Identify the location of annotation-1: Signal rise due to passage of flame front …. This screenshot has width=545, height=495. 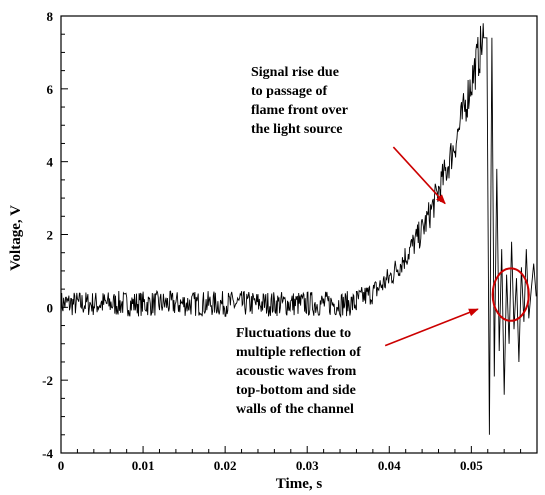
(348, 135).